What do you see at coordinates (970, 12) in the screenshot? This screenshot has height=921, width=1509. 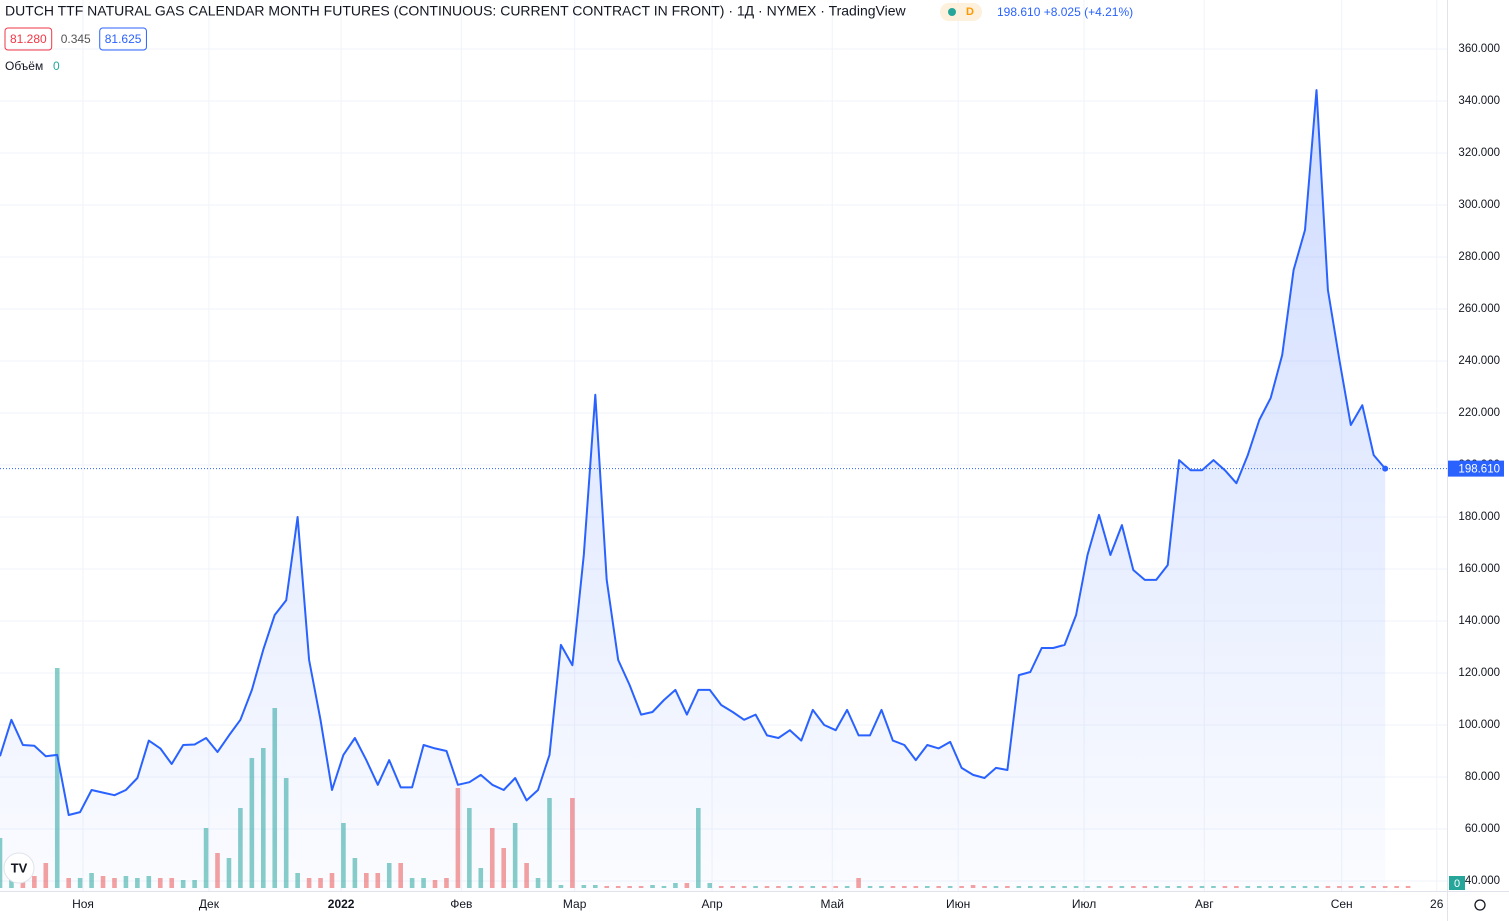 I see `badge: D` at bounding box center [970, 12].